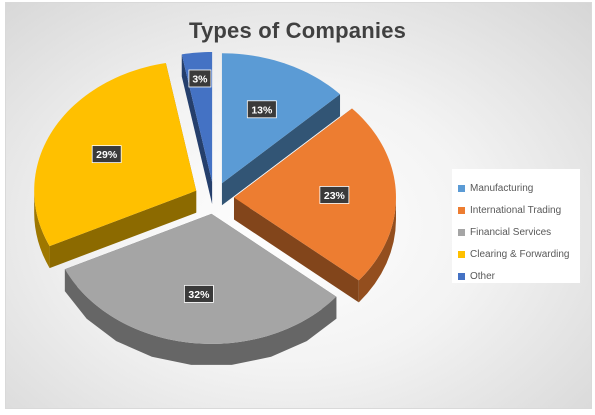 The height and width of the screenshot is (415, 595). I want to click on legend-item-financial-services: Financial Services, so click(516, 232).